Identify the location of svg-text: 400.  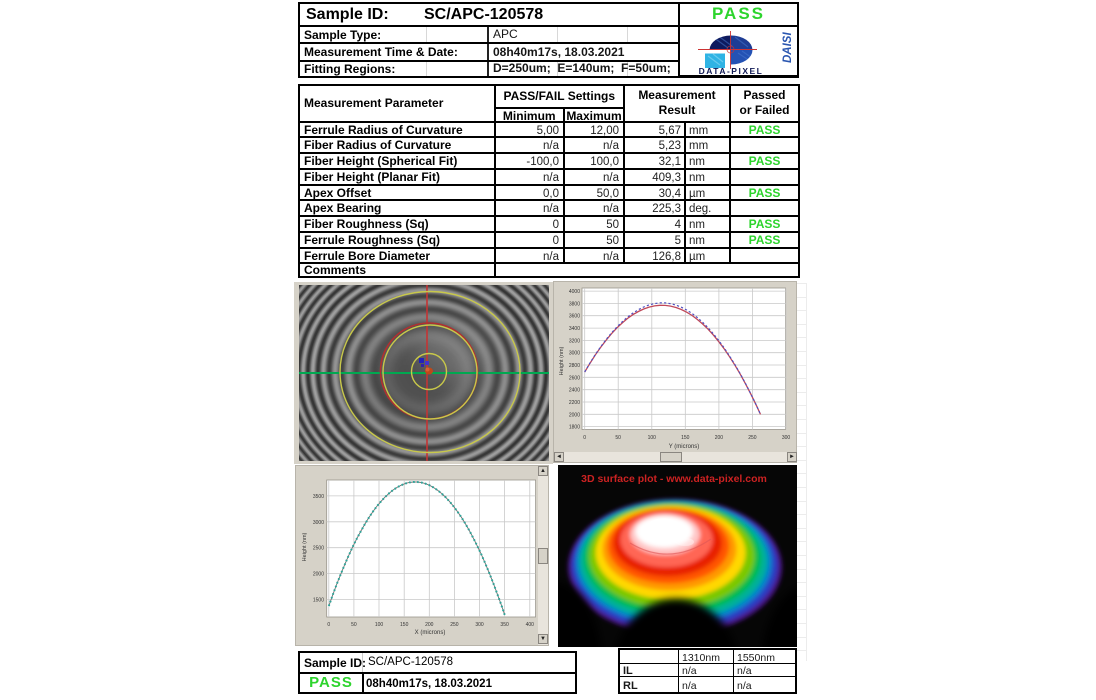
(530, 625).